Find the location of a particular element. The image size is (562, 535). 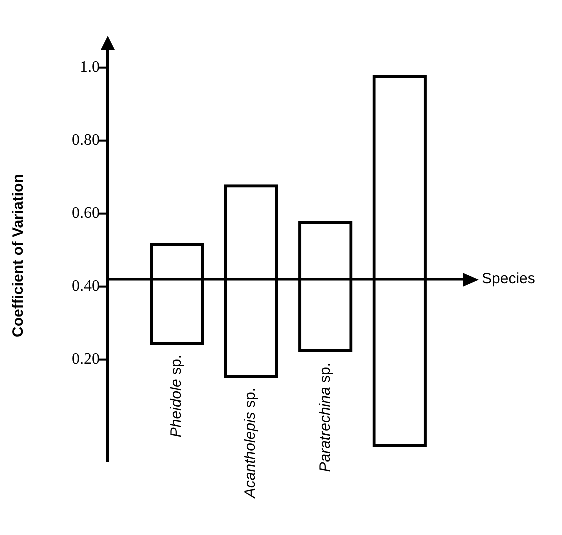

x-axis-title: Species is located at coordinates (509, 279).